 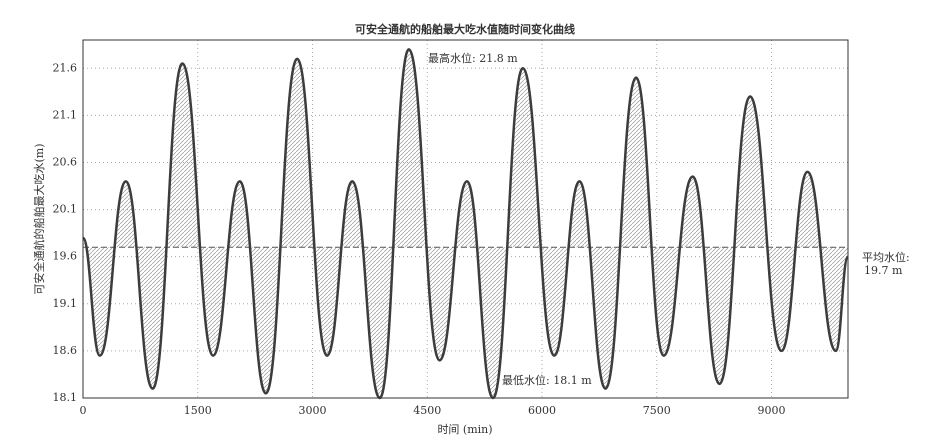 I want to click on x-axis-label: 时间 (min), so click(x=464, y=429).